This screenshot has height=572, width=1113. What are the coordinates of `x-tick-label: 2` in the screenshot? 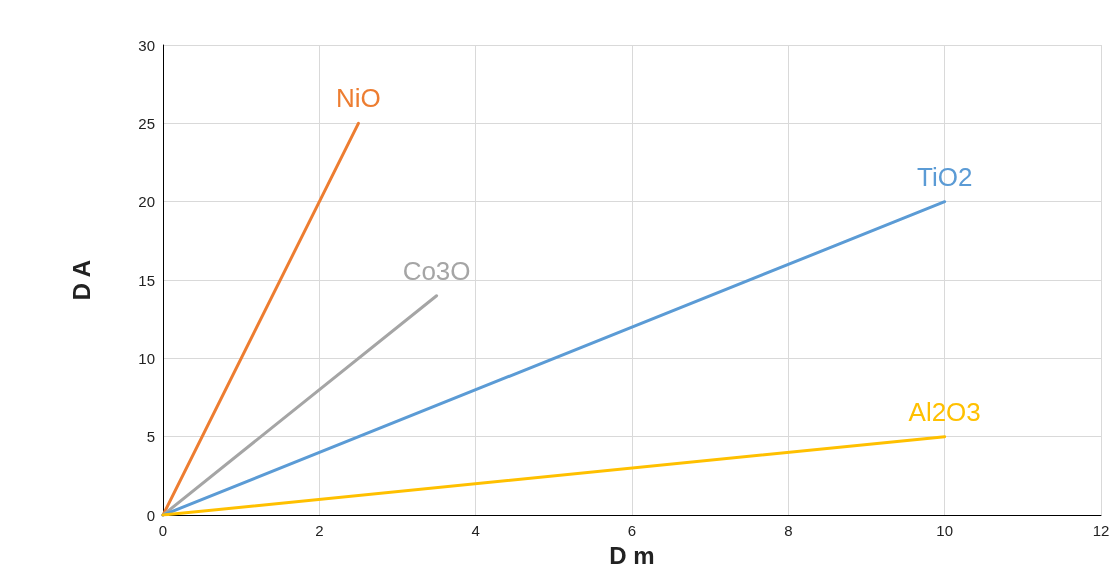 It's located at (319, 531).